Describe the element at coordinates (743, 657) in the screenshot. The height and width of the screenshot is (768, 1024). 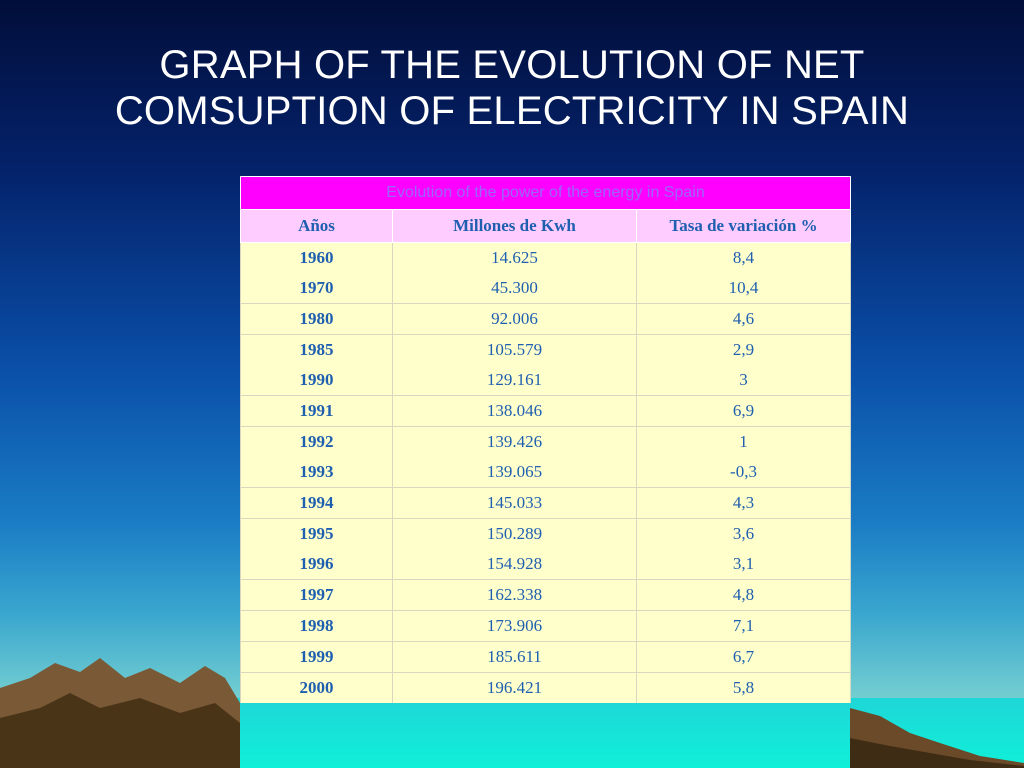
I see `cell-variation-rate: 6,7` at that location.